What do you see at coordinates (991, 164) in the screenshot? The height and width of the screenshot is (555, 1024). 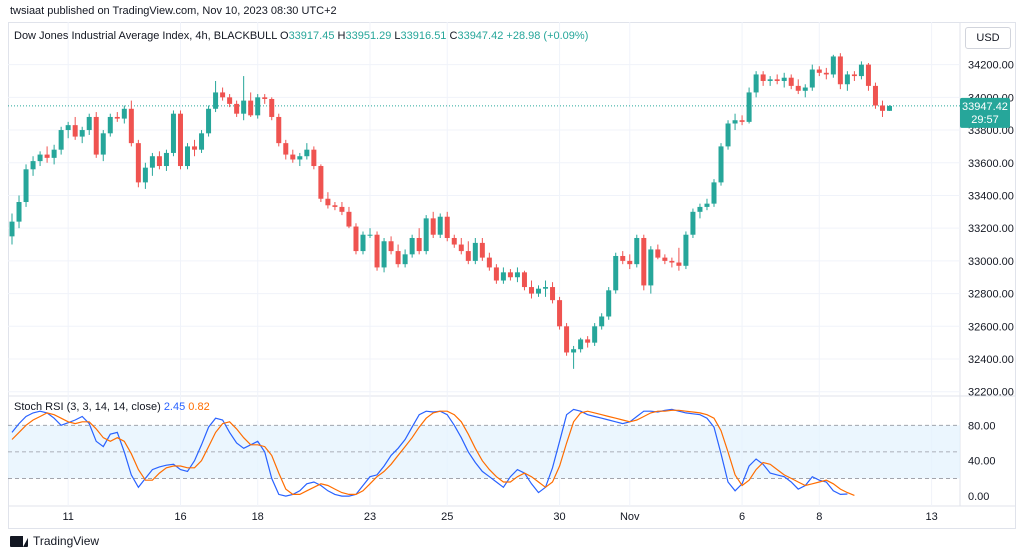 I see `price-tick-label: 33600.00` at bounding box center [991, 164].